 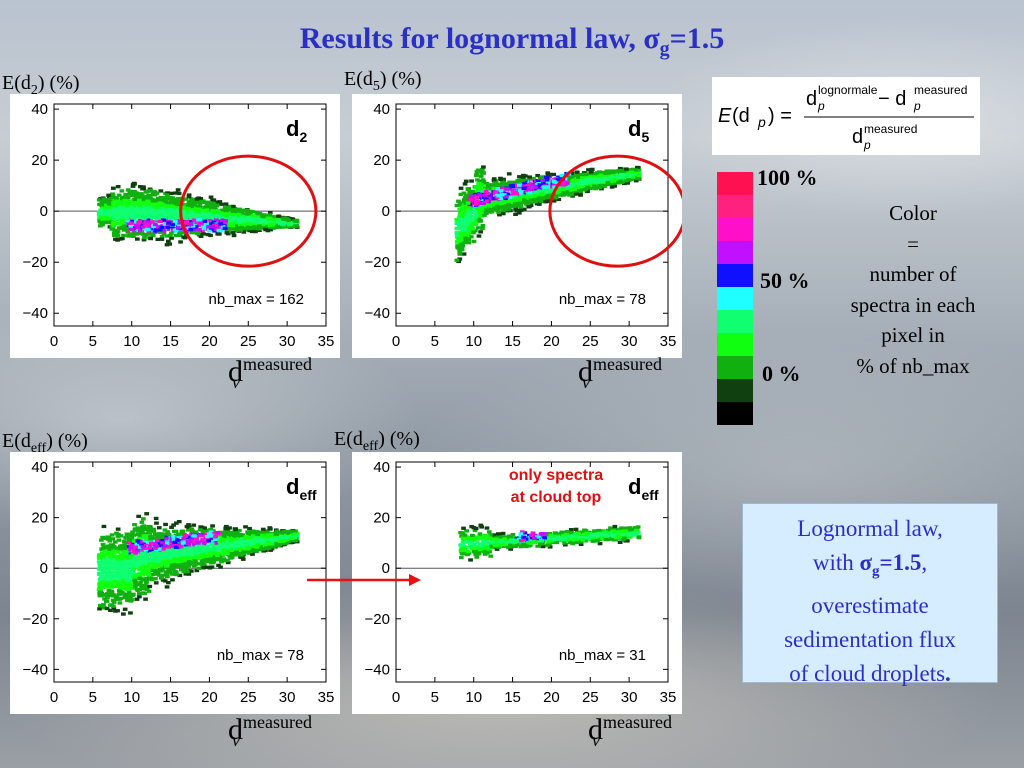 What do you see at coordinates (170, 341) in the screenshot?
I see `x-tick-label: 15` at bounding box center [170, 341].